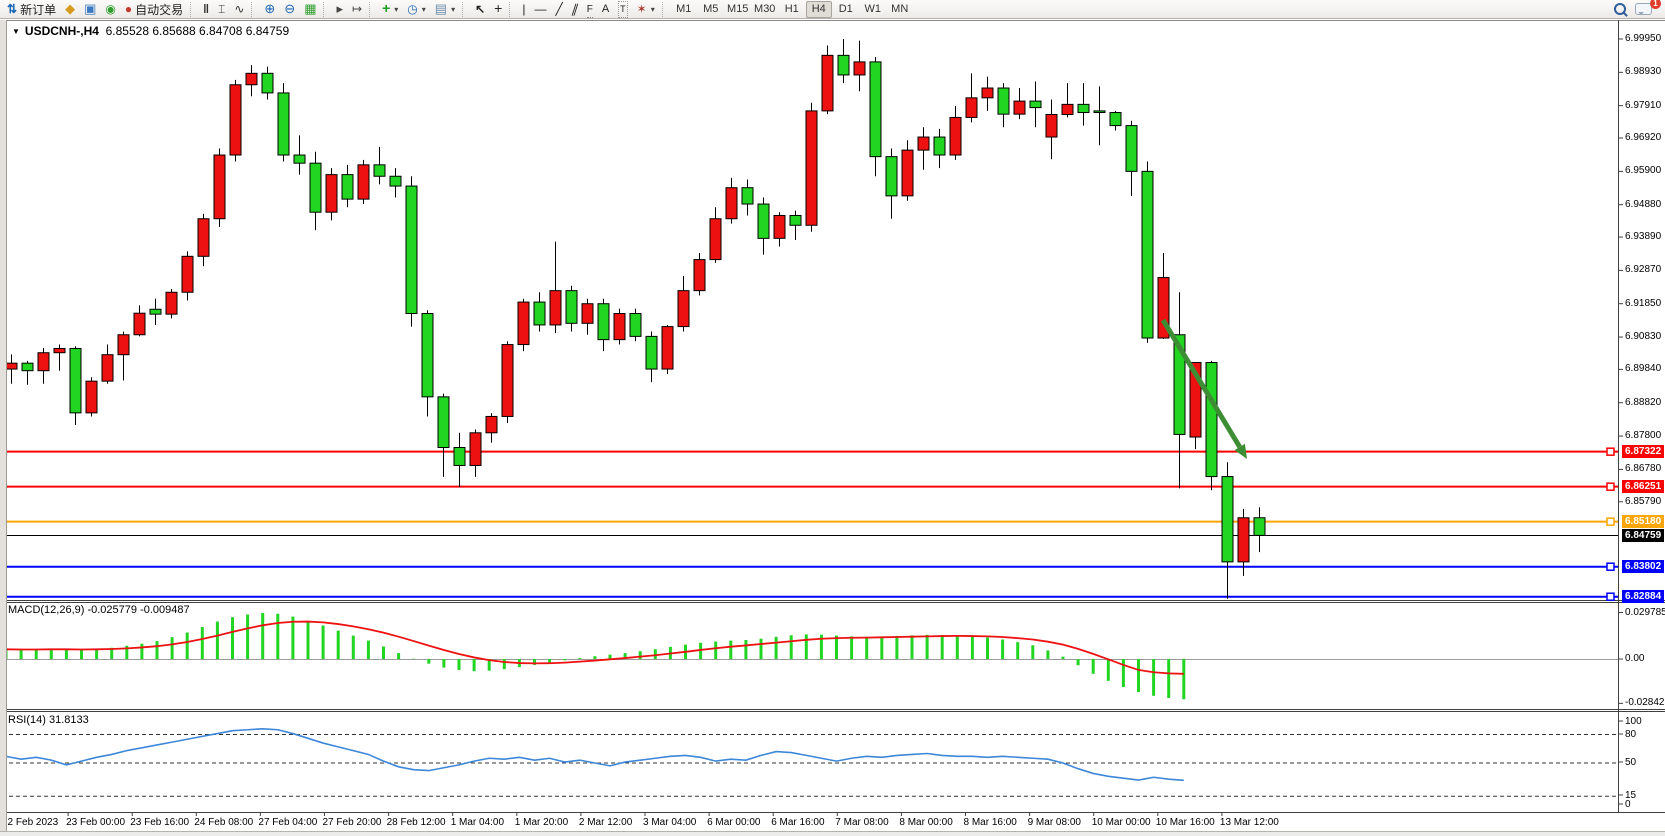 The width and height of the screenshot is (1665, 836). I want to click on label-tool-button, so click(623, 9).